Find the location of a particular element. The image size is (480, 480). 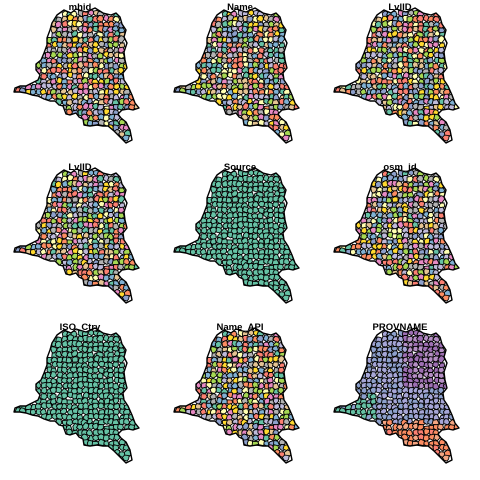

map-panel-name: Name is located at coordinates (240, 80).